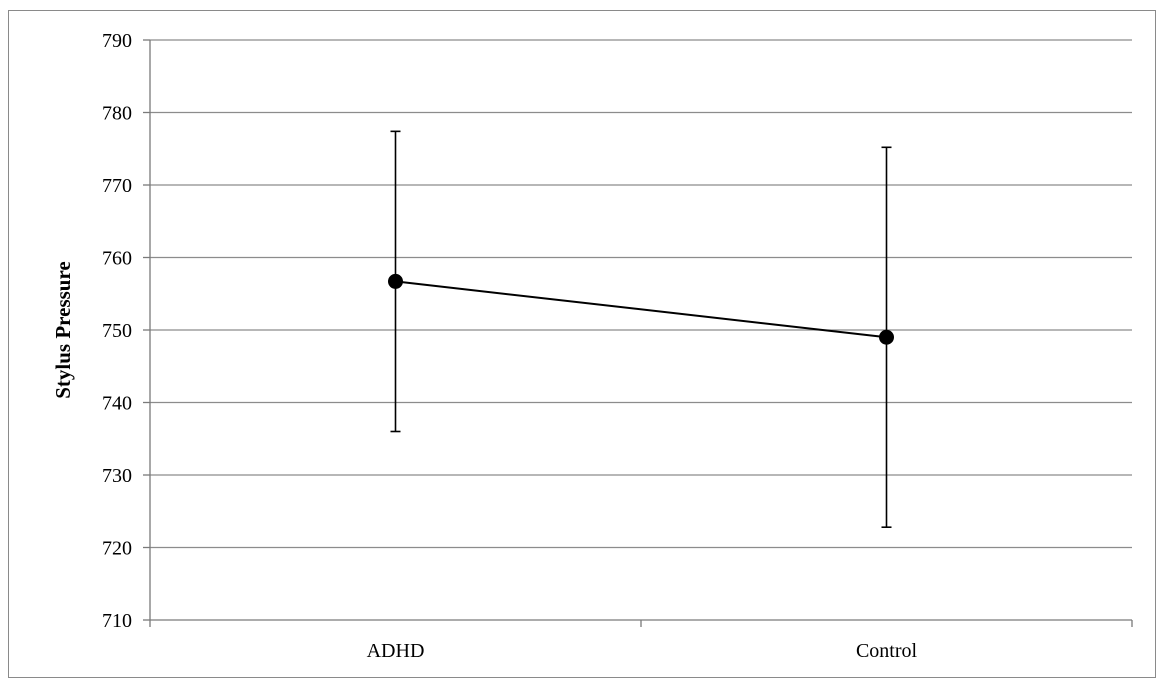  I want to click on x-tick-label: ADHD, so click(396, 651).